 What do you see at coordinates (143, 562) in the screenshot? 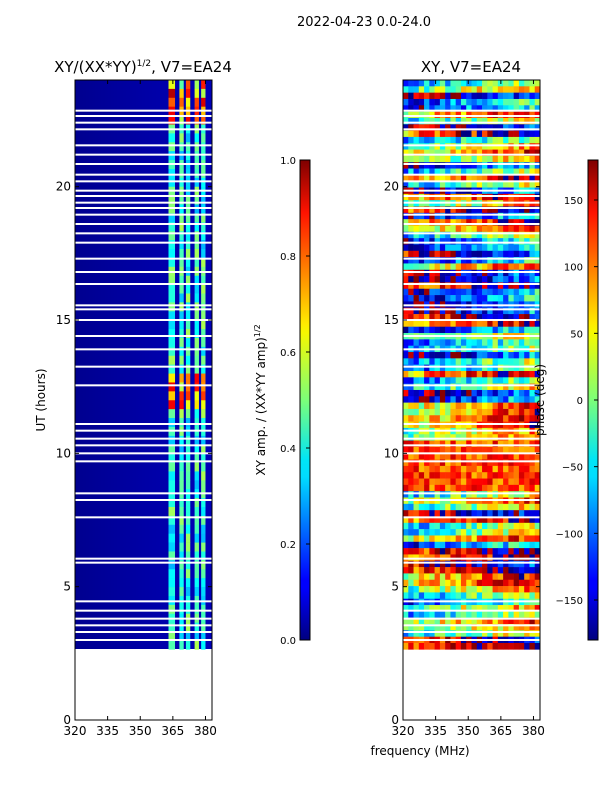
I see `amplitude-flag-gap` at bounding box center [143, 562].